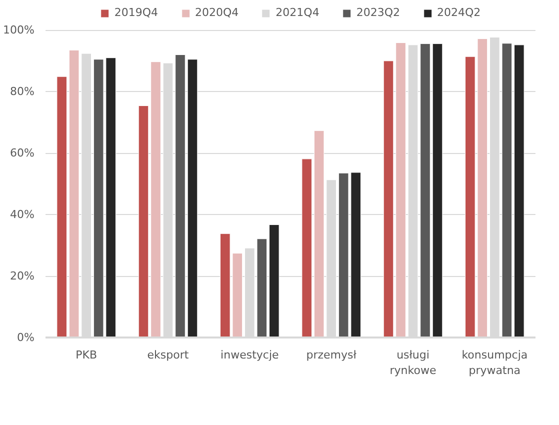 The width and height of the screenshot is (559, 425). I want to click on x-tick-label: przemysł, so click(332, 355).